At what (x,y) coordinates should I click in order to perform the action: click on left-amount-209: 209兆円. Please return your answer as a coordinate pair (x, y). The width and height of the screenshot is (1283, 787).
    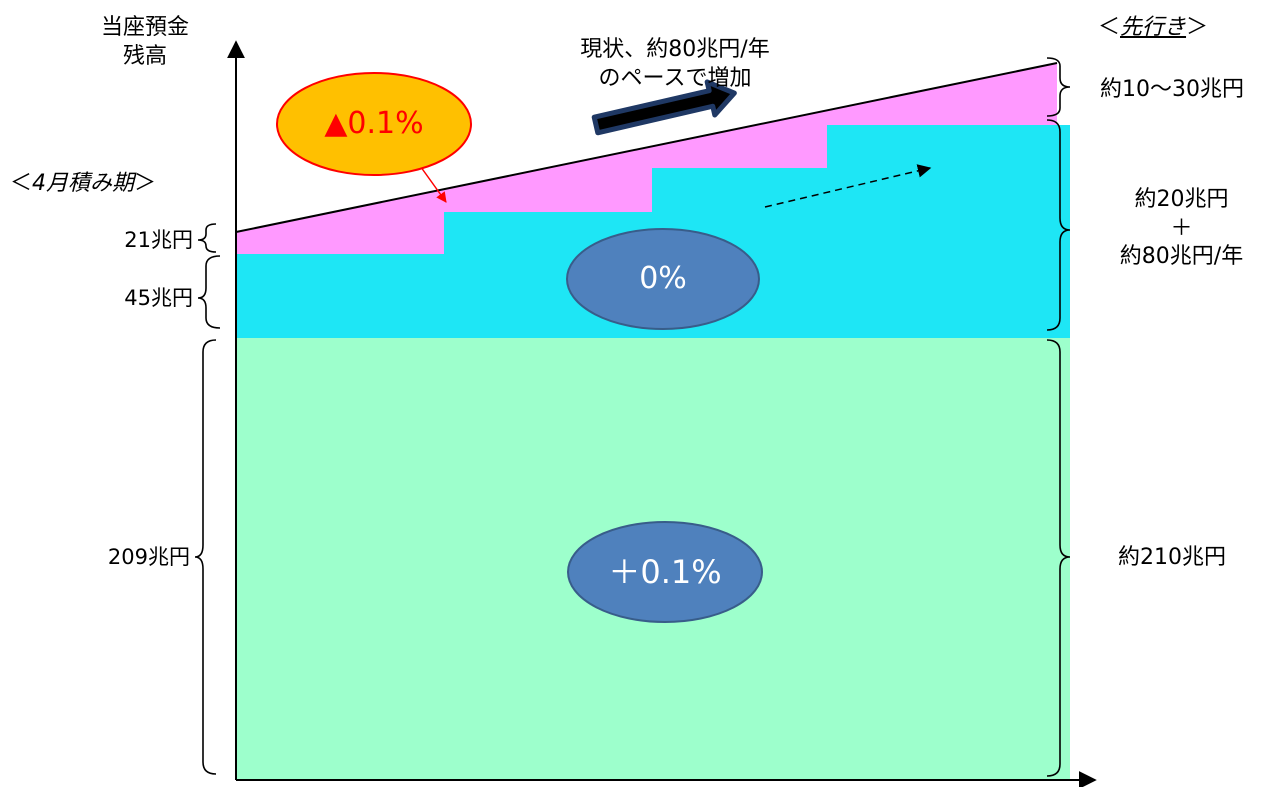
    Looking at the image, I should click on (148, 557).